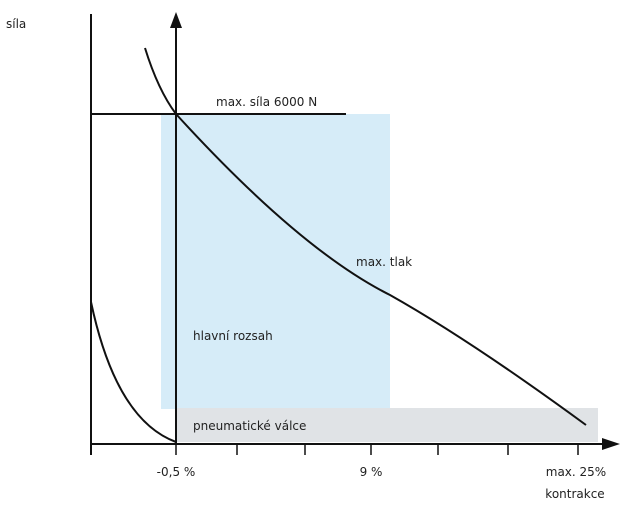 The height and width of the screenshot is (506, 621). I want to click on main-range-label: hlavní rozsah, so click(233, 336).